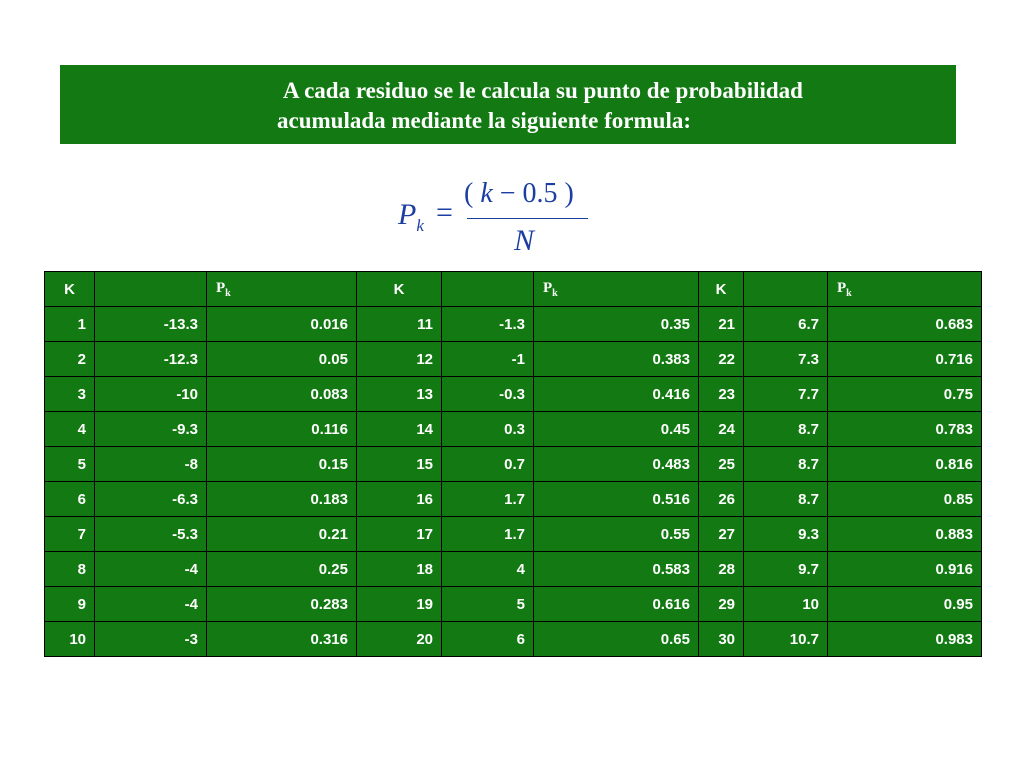 The height and width of the screenshot is (768, 1024). What do you see at coordinates (616, 499) in the screenshot?
I see `table-cell: 0.516` at bounding box center [616, 499].